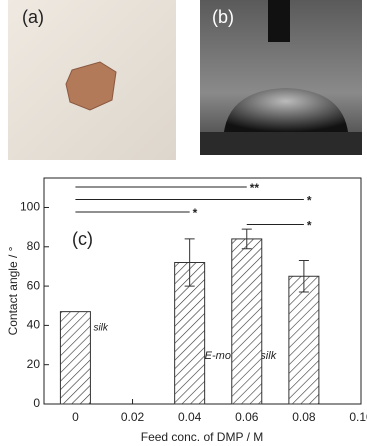 The height and width of the screenshot is (446, 367). Describe the element at coordinates (13, 290) in the screenshot. I see `y-axis-label: Contact angle / °` at that location.